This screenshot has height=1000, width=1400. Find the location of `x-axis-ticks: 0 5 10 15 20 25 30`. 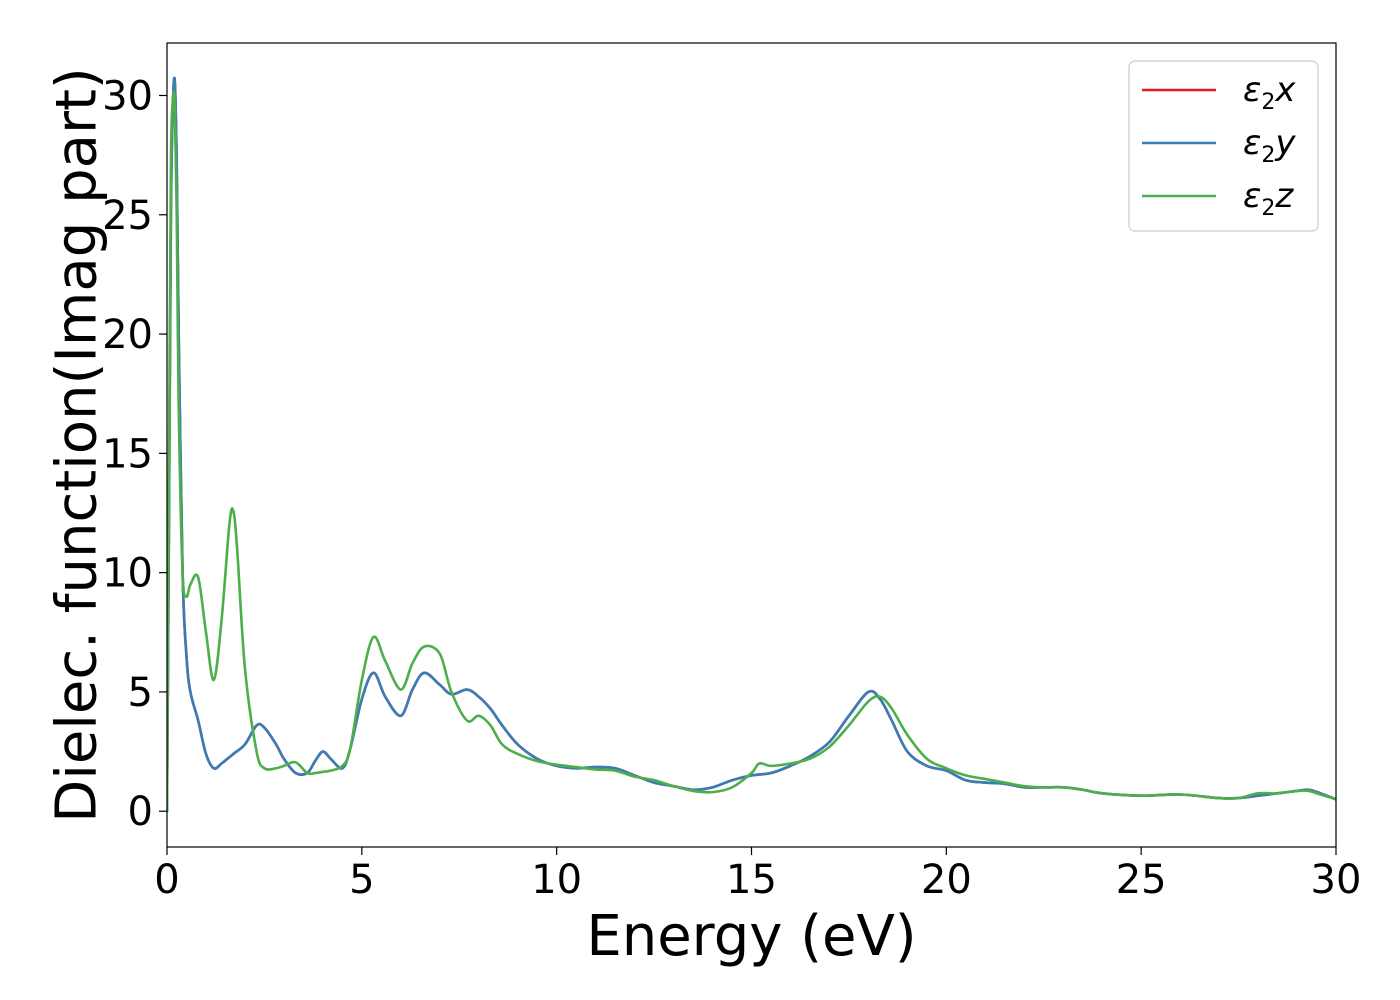

x-axis-ticks: 0 5 10 15 20 25 30 is located at coordinates (757, 875).